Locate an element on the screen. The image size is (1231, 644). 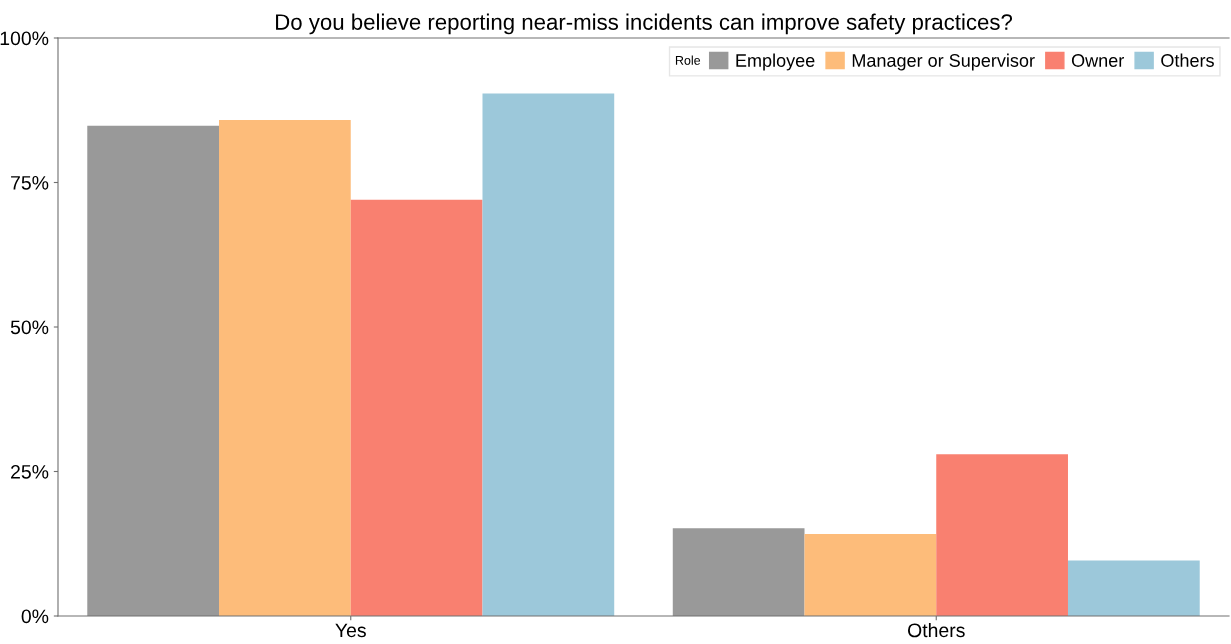
chart-title: Do you believe reporting near-miss incidents can improve safety practices? is located at coordinates (644, 24).